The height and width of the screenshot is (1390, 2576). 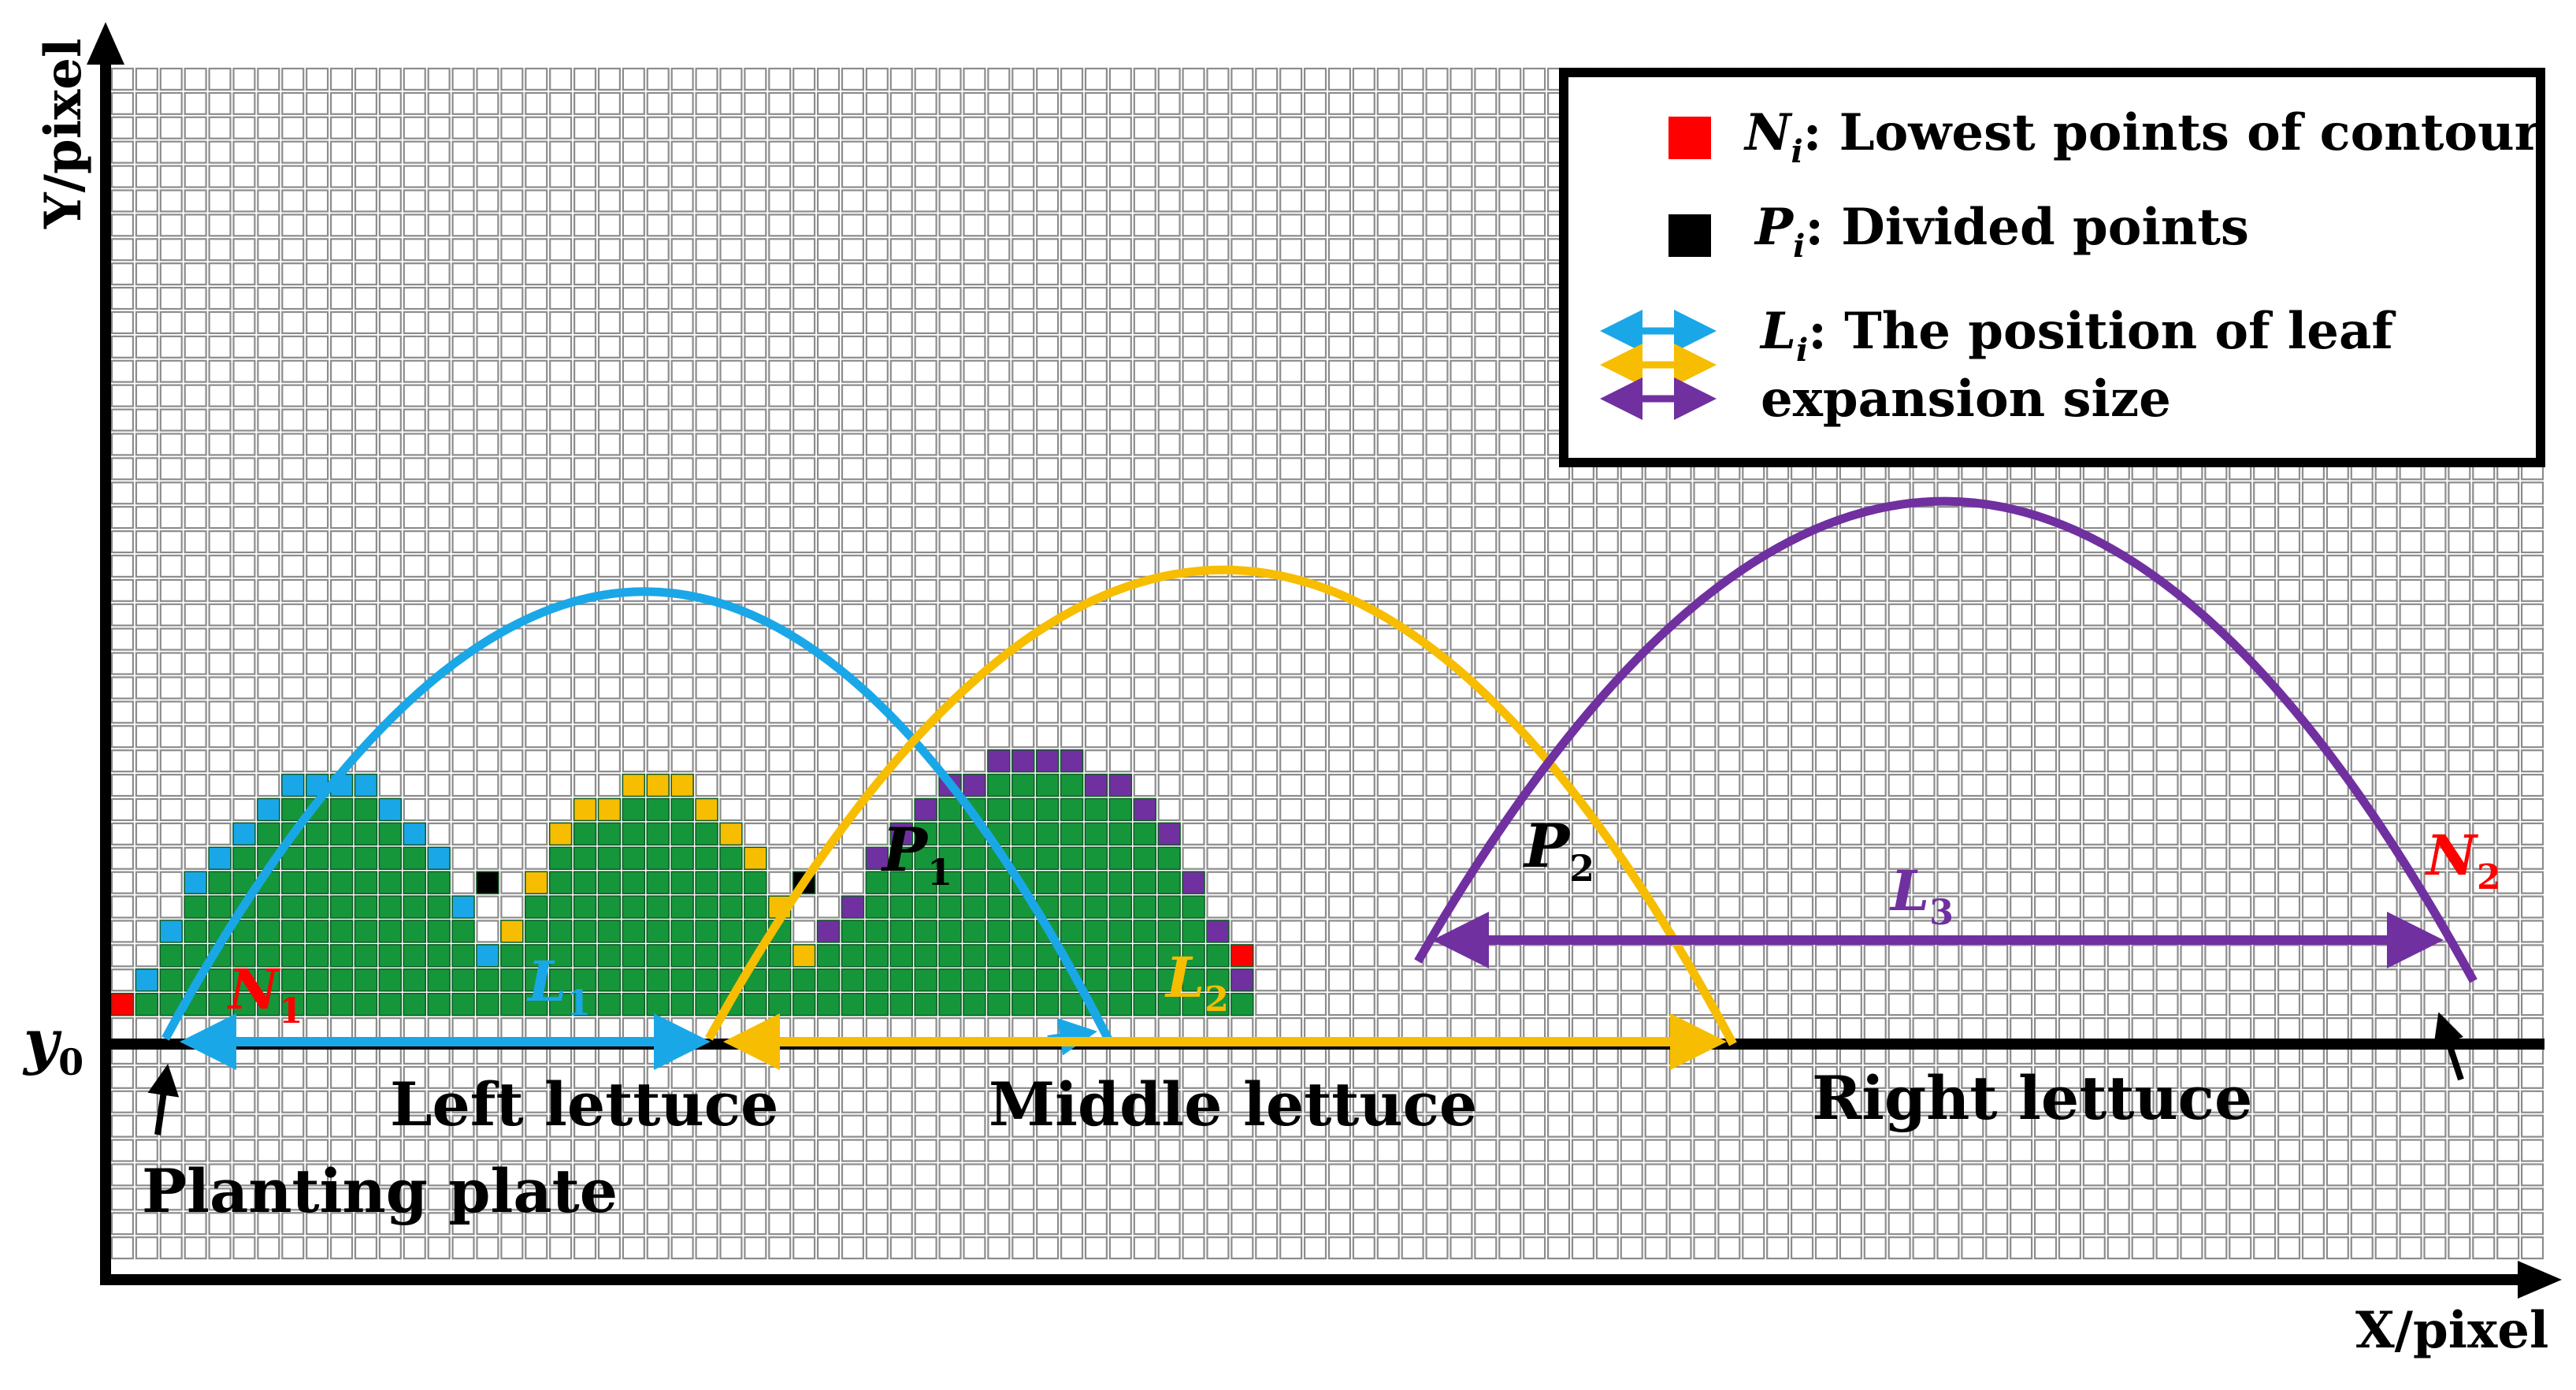 I want to click on legend-red-square-icon, so click(x=1689, y=138).